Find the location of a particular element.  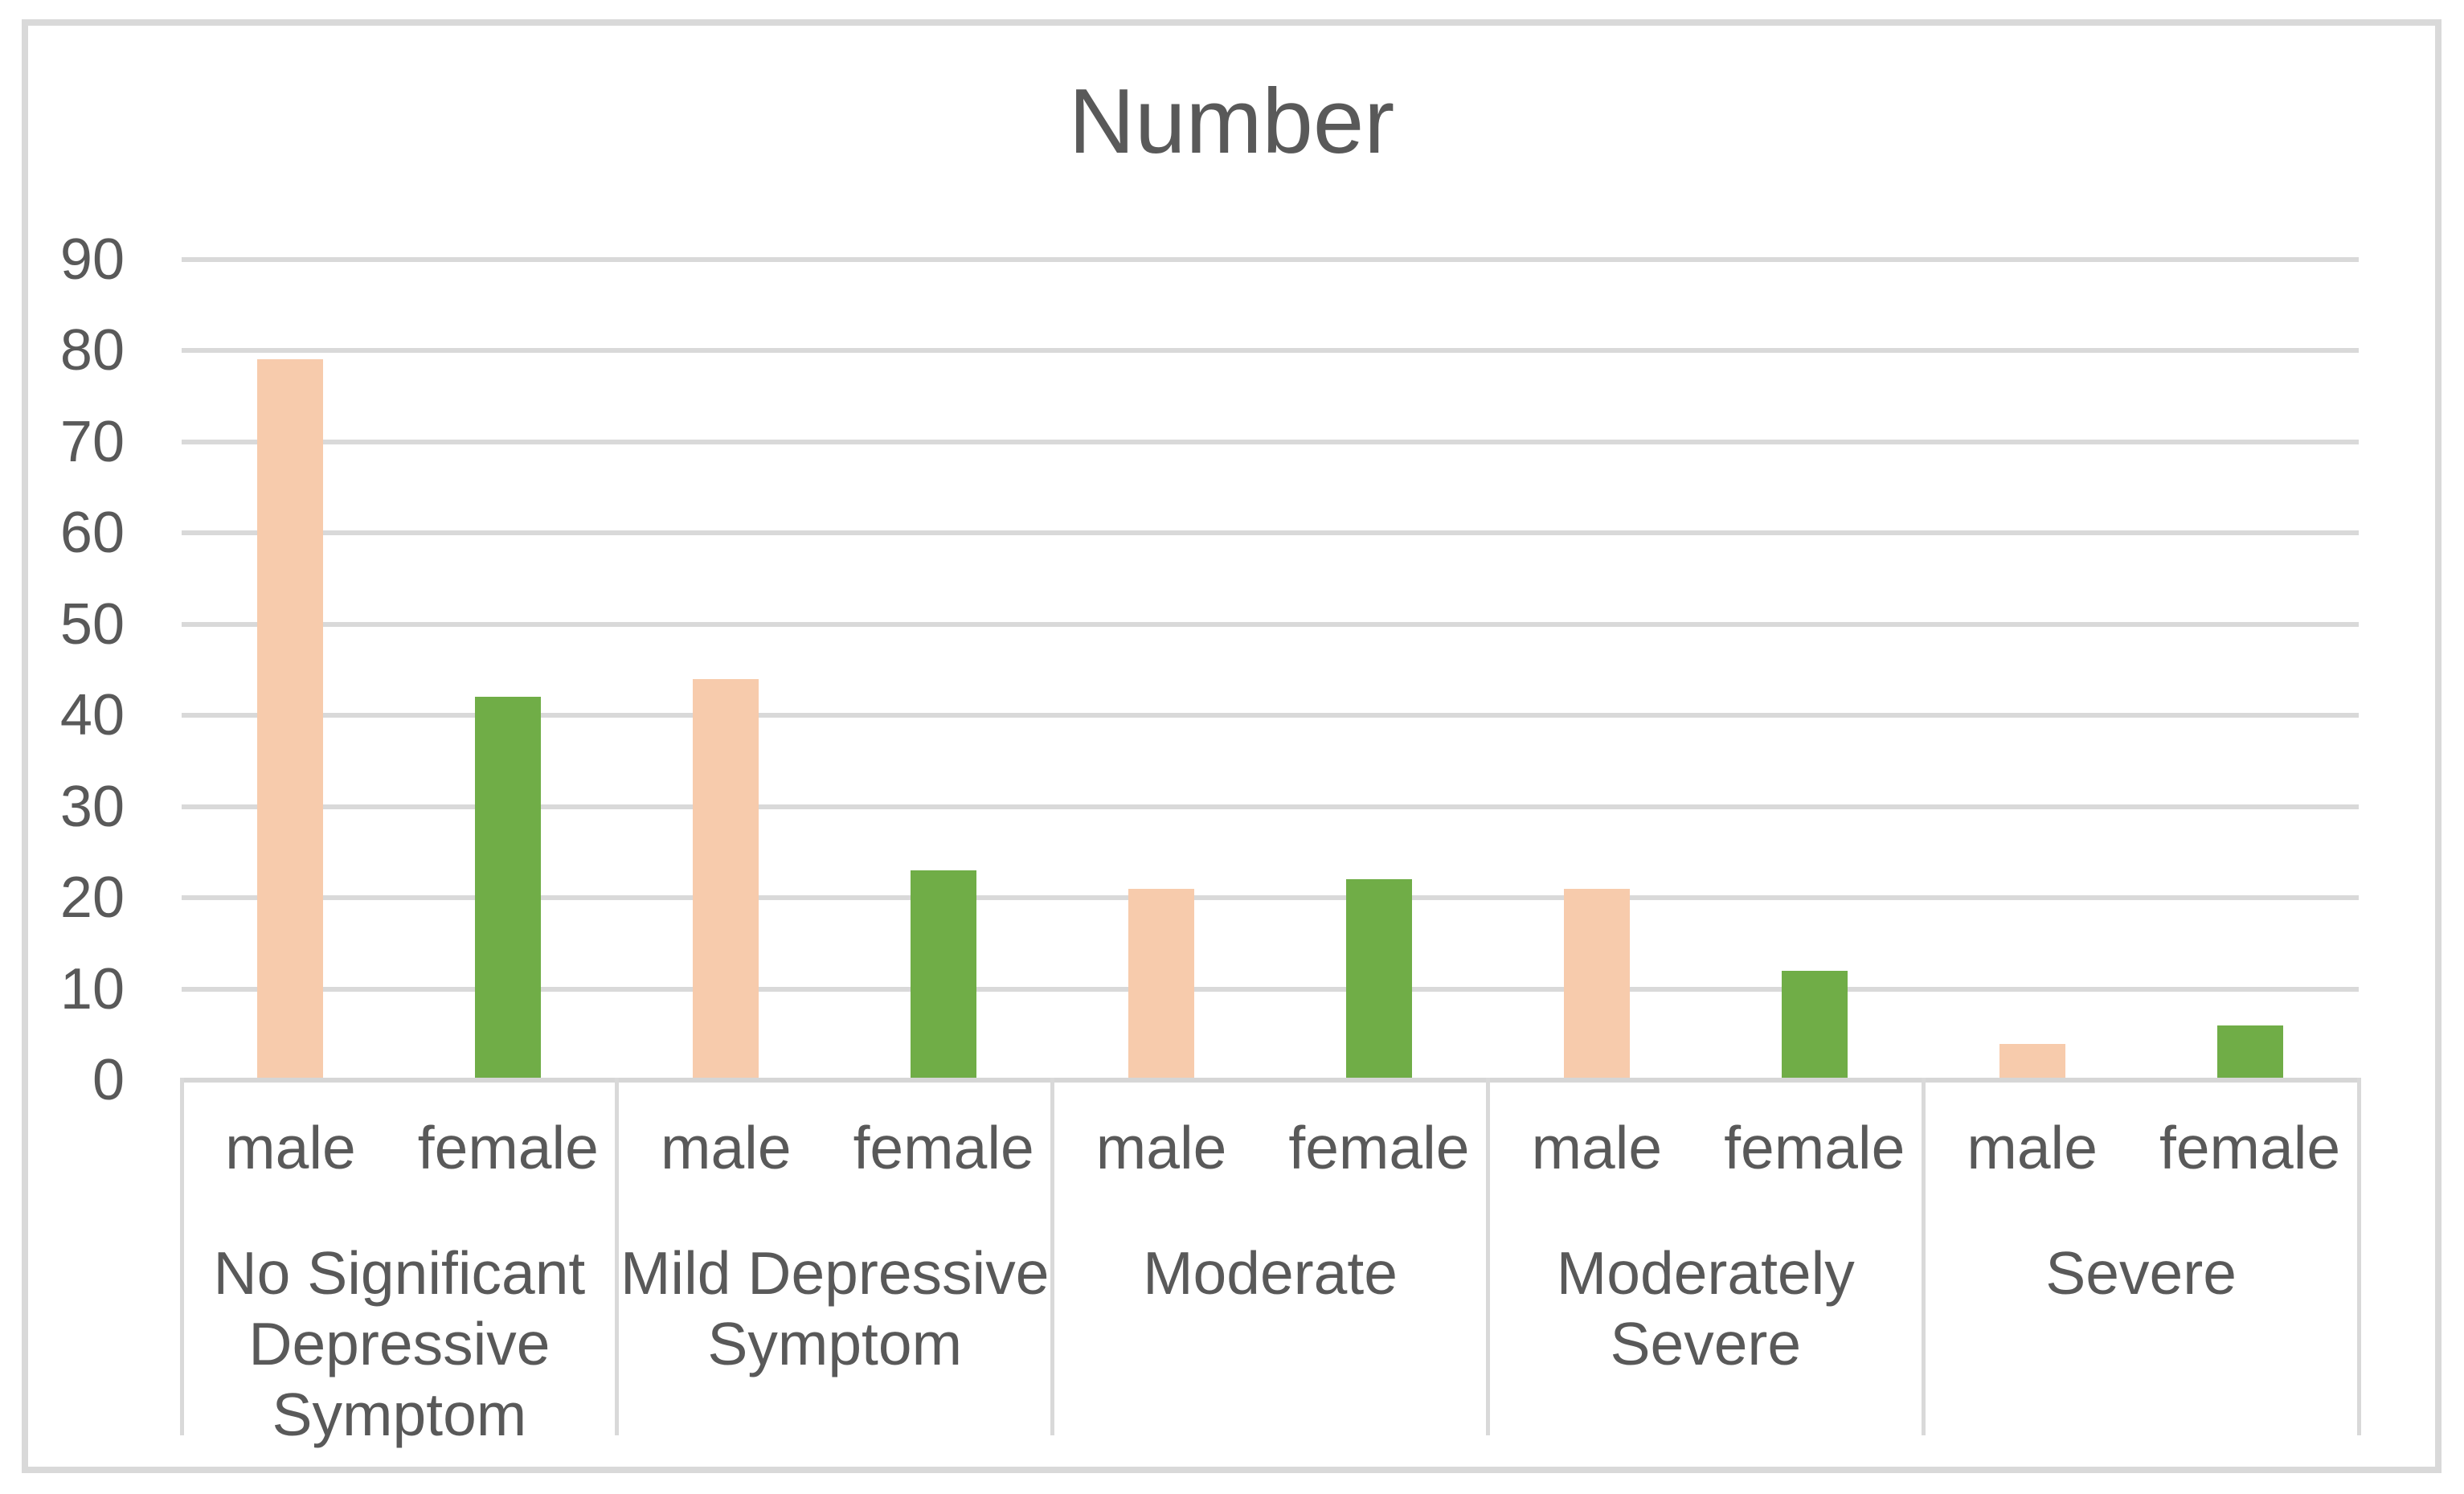

y-tick-label-70: 70 is located at coordinates (92, 441).